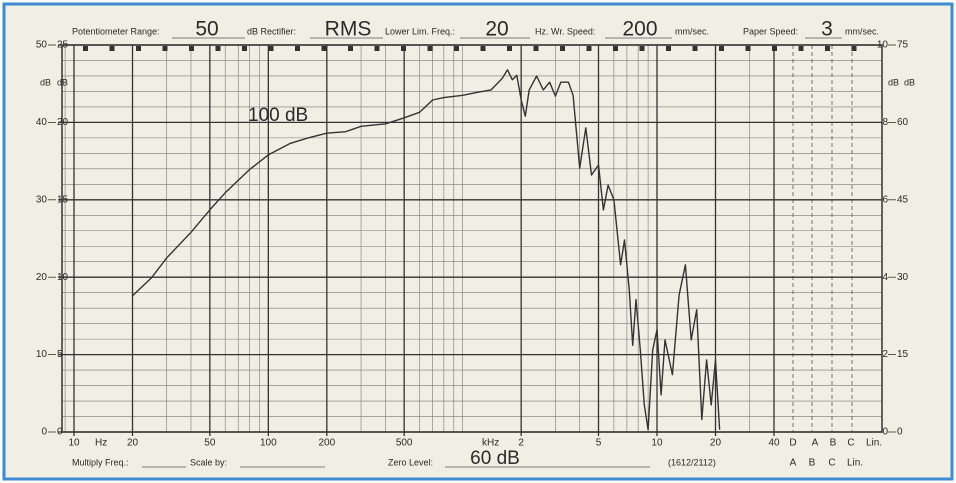 This screenshot has width=956, height=483. What do you see at coordinates (495, 458) in the screenshot?
I see `footer-value: 60 dB` at bounding box center [495, 458].